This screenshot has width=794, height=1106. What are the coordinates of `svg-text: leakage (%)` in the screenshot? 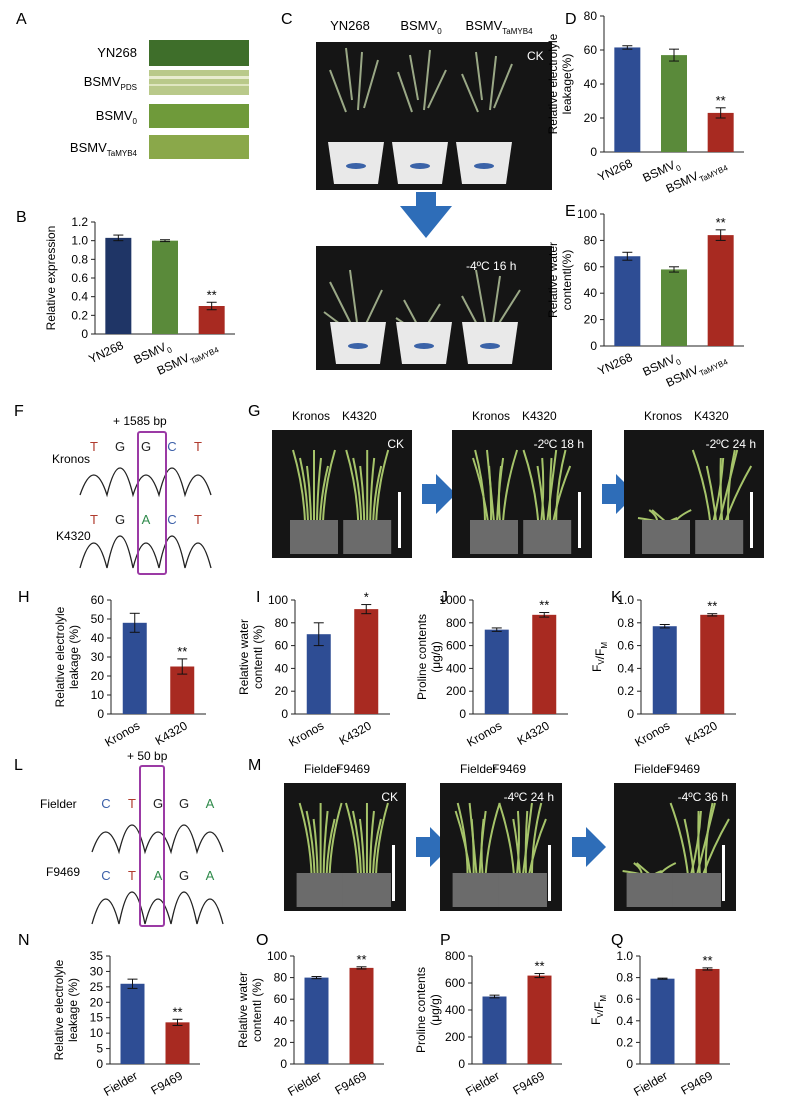 It's located at (74, 657).